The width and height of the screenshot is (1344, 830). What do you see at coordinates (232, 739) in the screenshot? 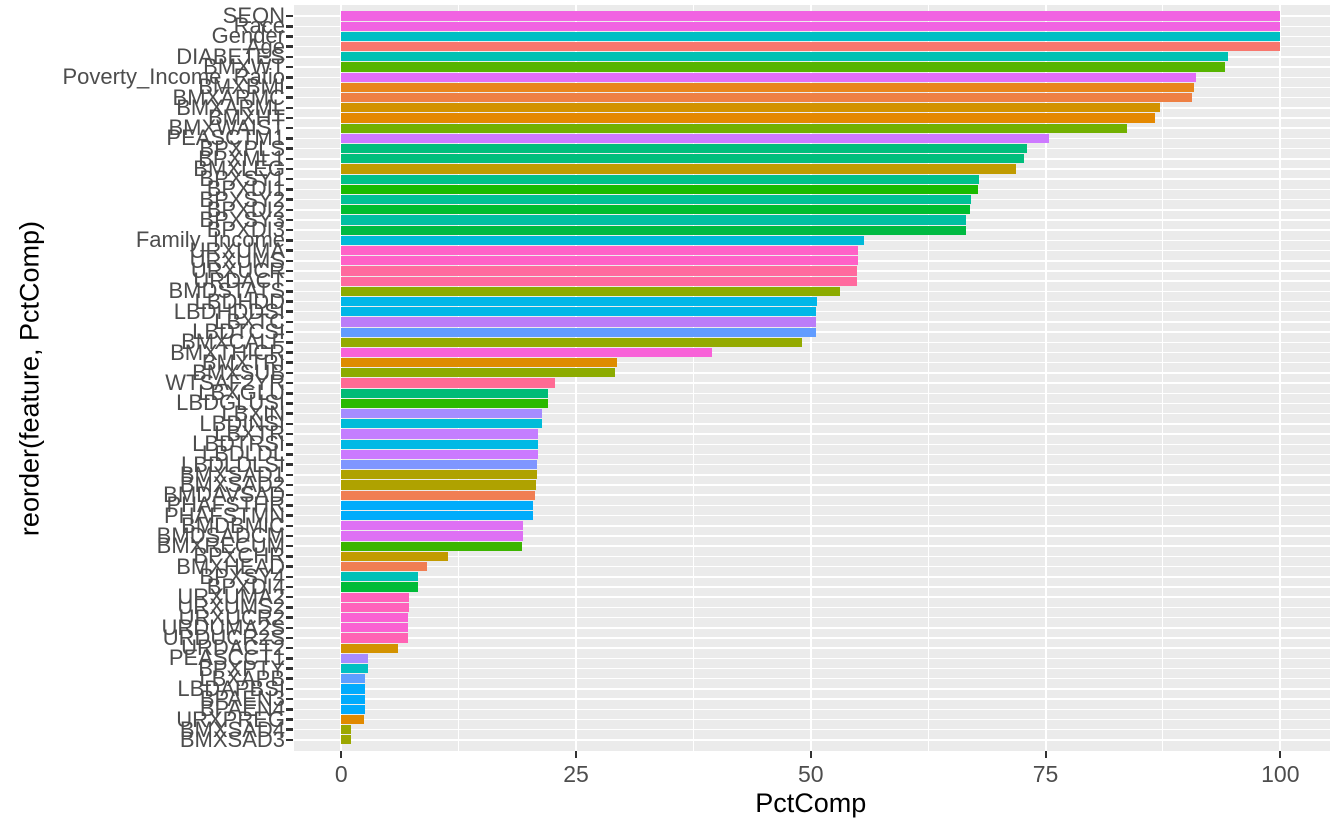
I see `y-axis-label: BMXSAD3` at bounding box center [232, 739].